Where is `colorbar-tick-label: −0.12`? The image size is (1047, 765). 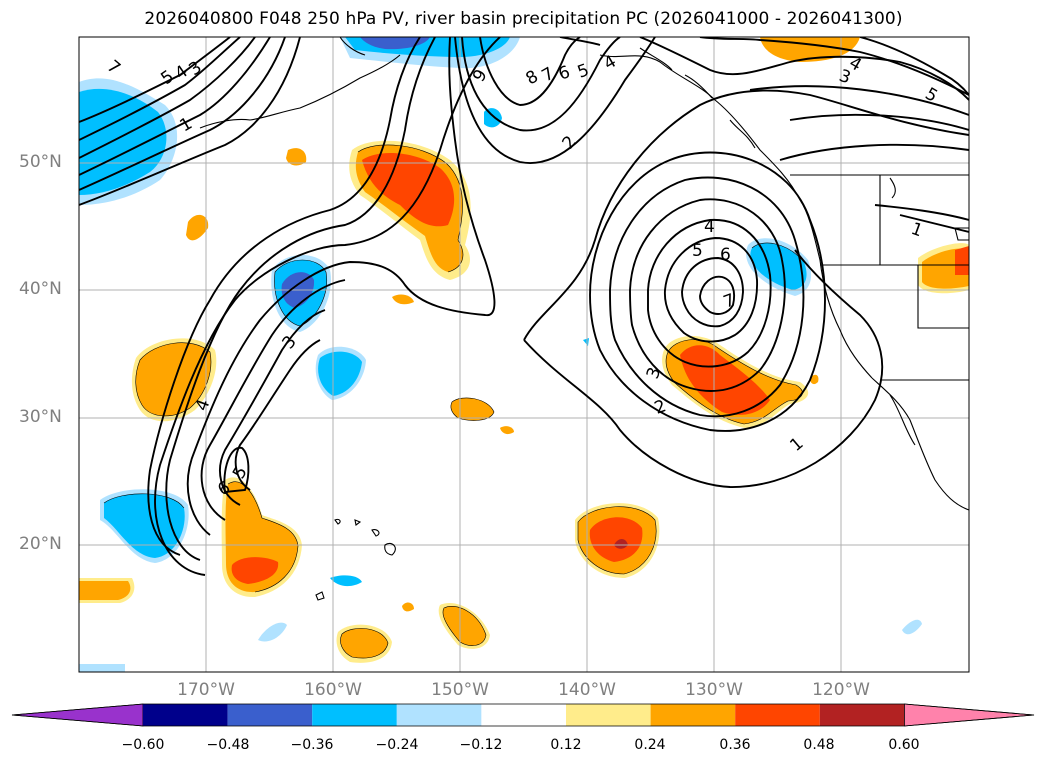
colorbar-tick-label: −0.12 is located at coordinates (481, 745).